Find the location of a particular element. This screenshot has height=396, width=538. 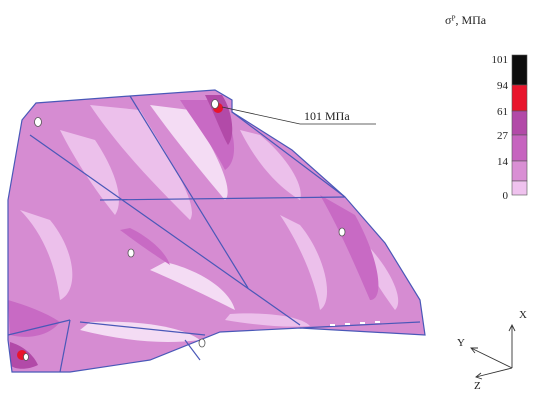

legend-tick-label: 27 is located at coordinates (503, 136).